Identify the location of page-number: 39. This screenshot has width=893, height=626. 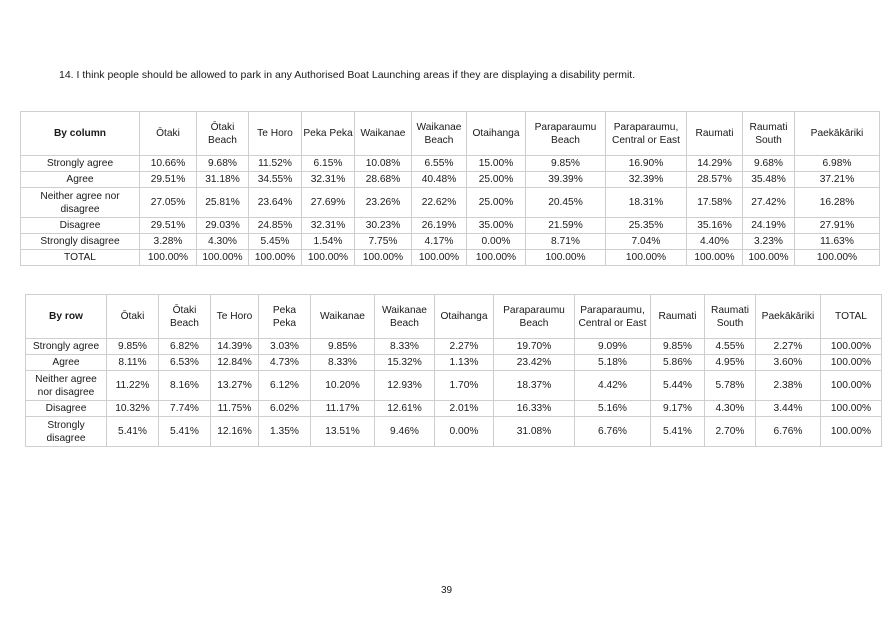
(446, 590).